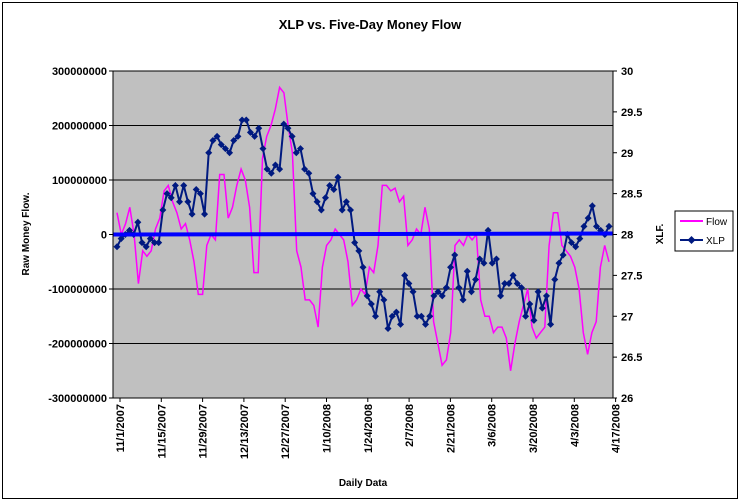  I want to click on x-tick-label: 11/1/2007, so click(121, 428).